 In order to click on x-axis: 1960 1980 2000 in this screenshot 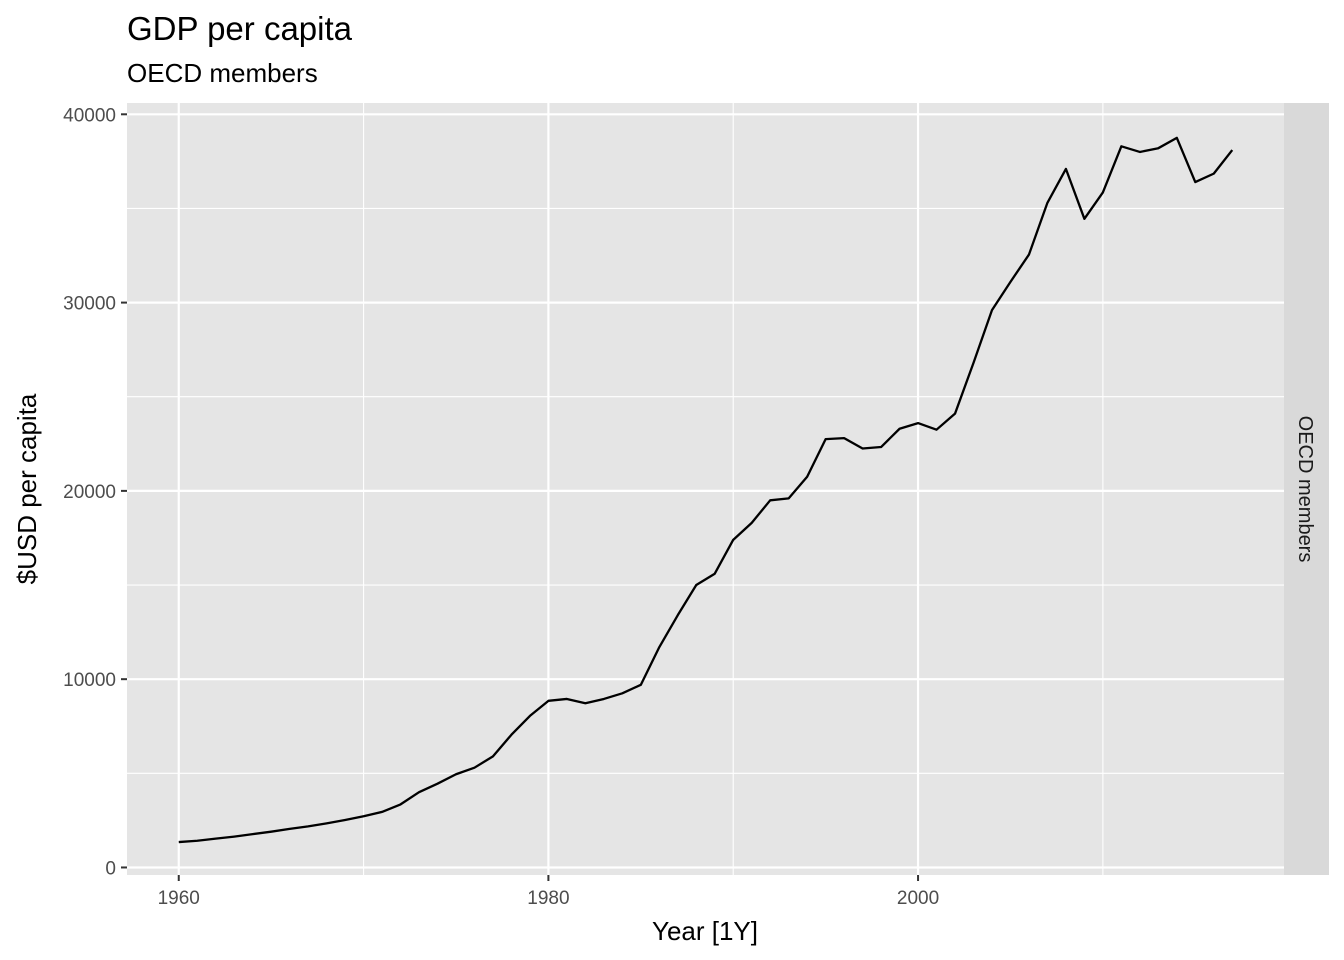, I will do `click(548, 892)`.